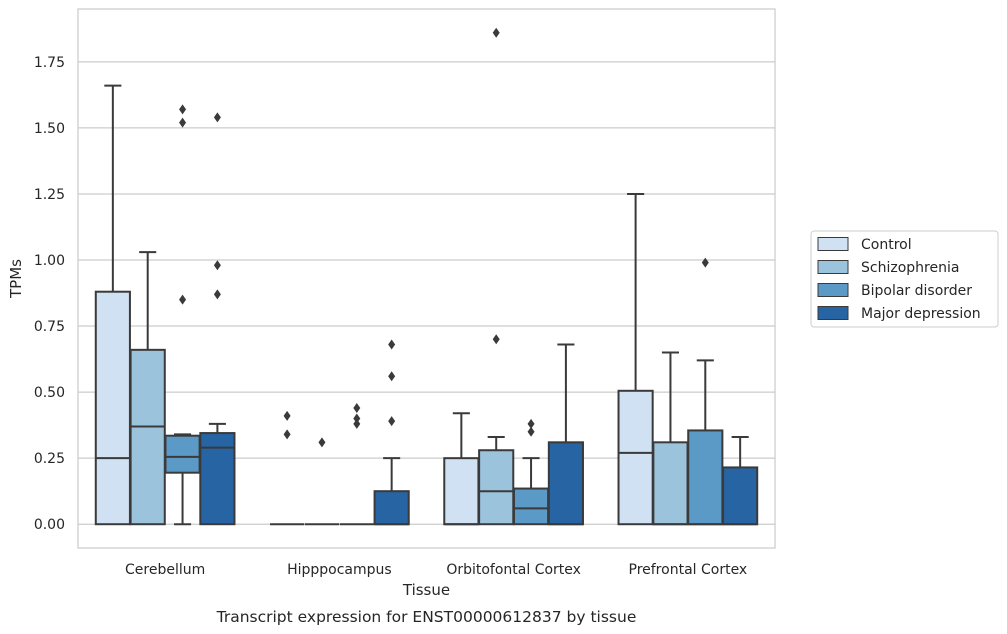 The width and height of the screenshot is (1007, 634). Describe the element at coordinates (886, 245) in the screenshot. I see `legend-label: Control` at that location.